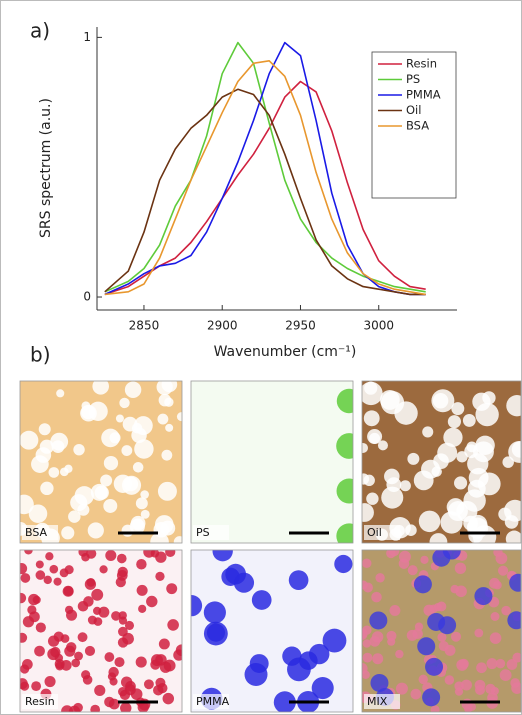 The width and height of the screenshot is (522, 715). Describe the element at coordinates (144, 326) in the screenshot. I see `x-tick-label: 2850` at that location.